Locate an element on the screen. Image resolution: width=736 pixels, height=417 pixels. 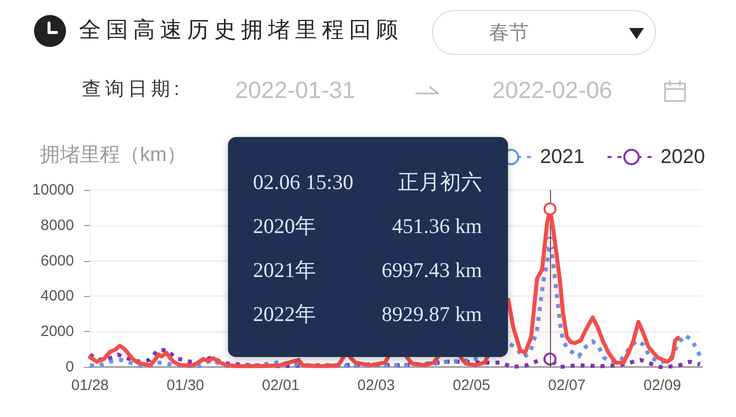
legend-label: 2021 is located at coordinates (562, 157).